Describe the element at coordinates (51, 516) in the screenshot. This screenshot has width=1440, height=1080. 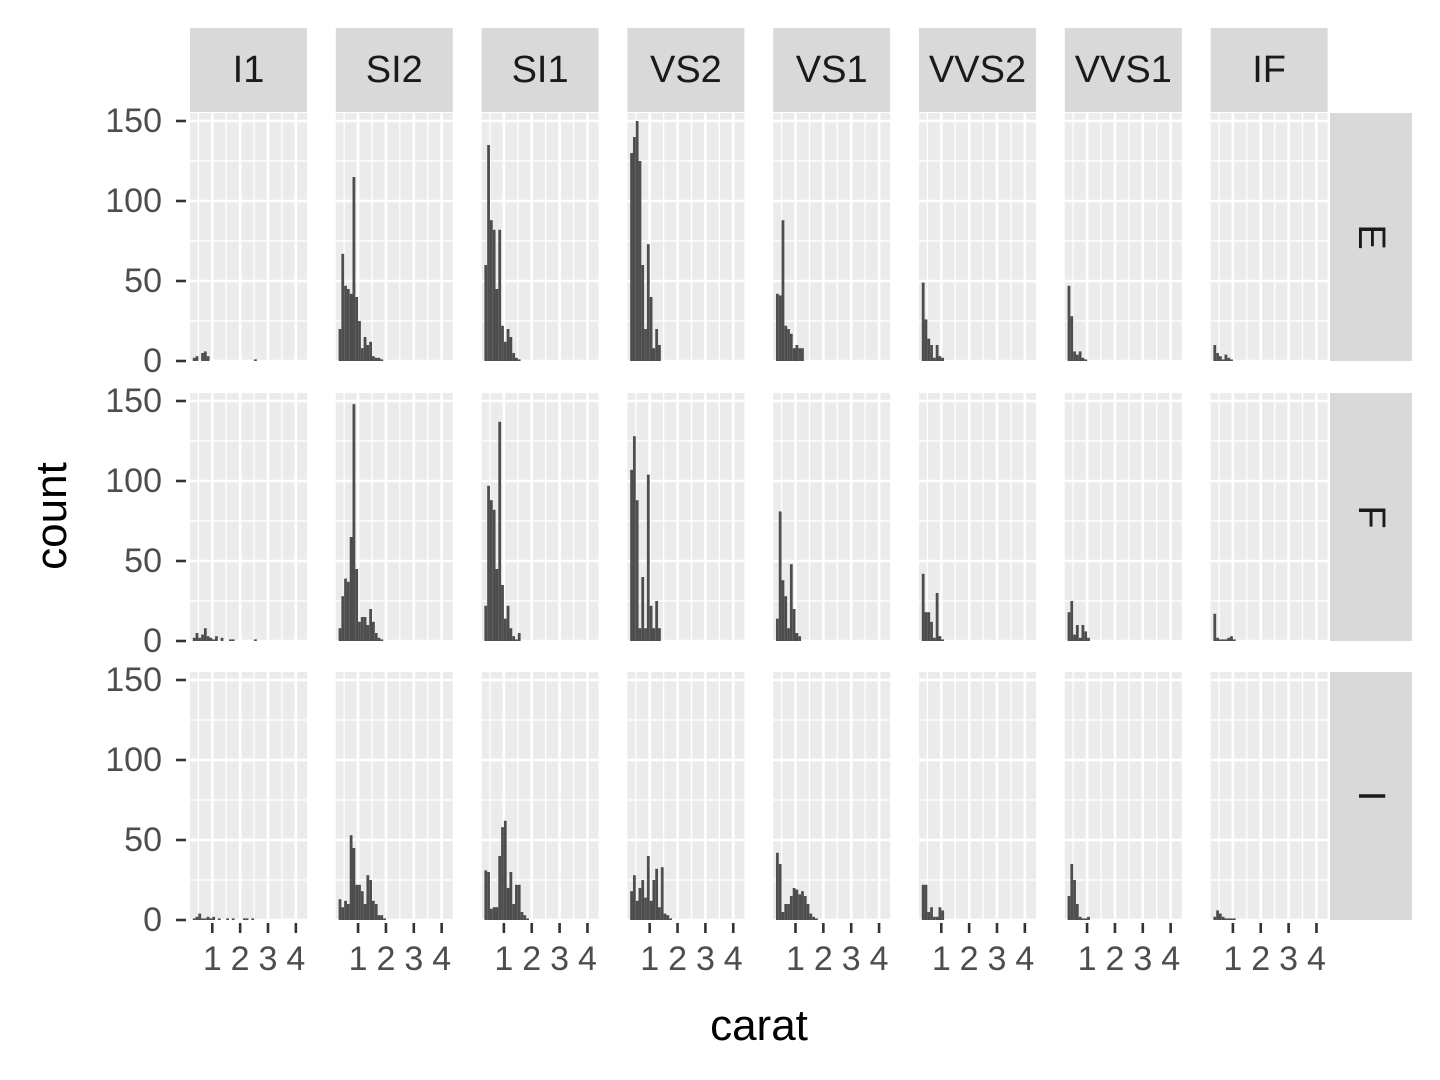
I see `y-axis-title: count` at that location.